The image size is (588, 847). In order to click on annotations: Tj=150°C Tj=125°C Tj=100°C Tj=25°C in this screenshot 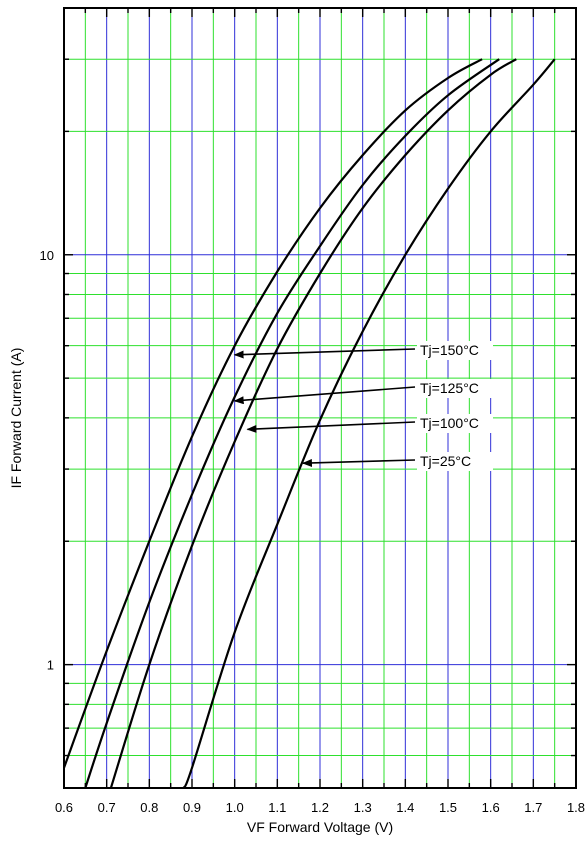, I will do `click(363, 406)`.